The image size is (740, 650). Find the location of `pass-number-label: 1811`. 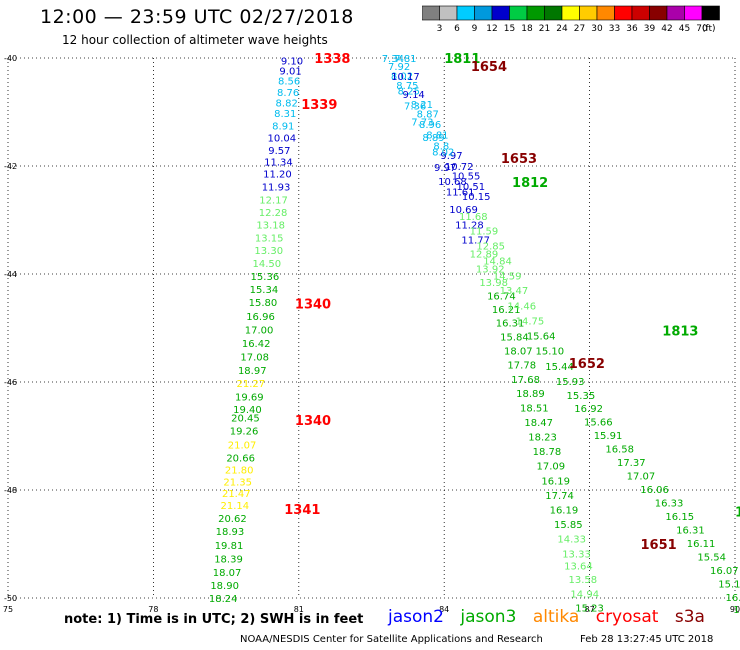

pass-number-label: 1811 is located at coordinates (462, 59).